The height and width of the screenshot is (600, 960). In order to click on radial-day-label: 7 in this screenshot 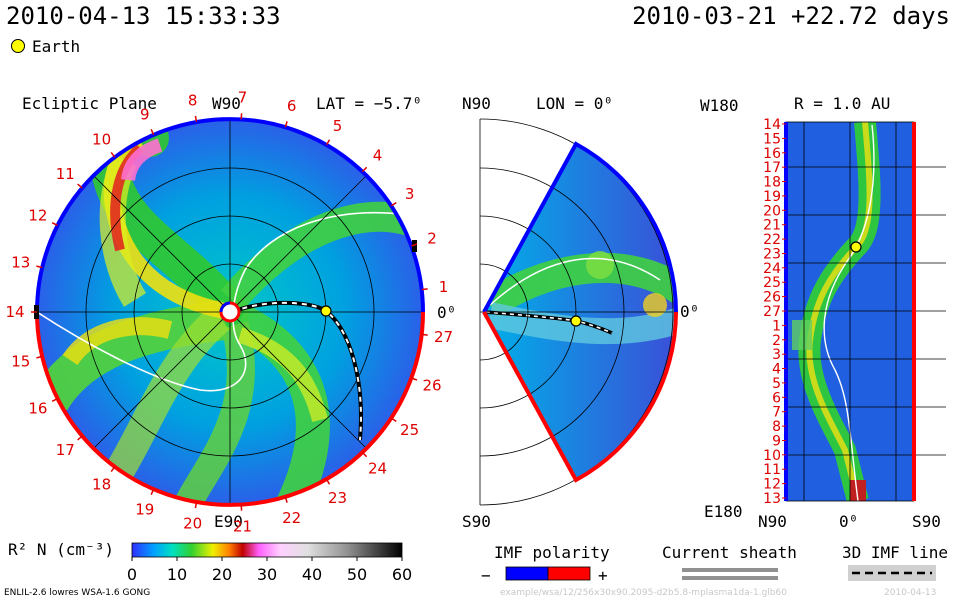, I will do `click(776, 413)`.